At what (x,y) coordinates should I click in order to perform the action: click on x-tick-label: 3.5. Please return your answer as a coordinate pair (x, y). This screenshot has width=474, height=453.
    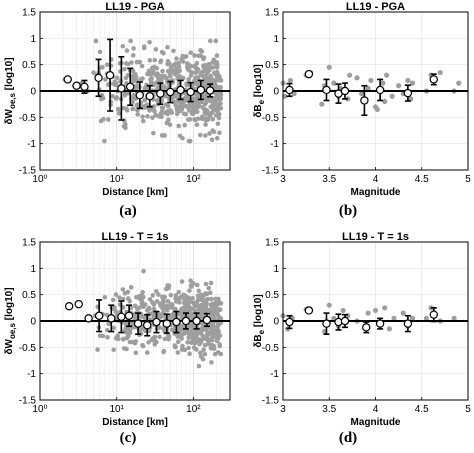
    Looking at the image, I should click on (329, 179).